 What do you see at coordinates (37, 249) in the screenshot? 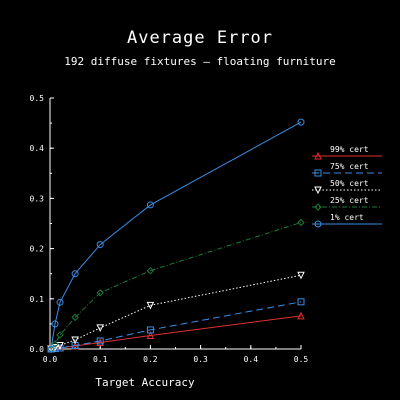
I see `y-tick-label: 0.2` at bounding box center [37, 249].